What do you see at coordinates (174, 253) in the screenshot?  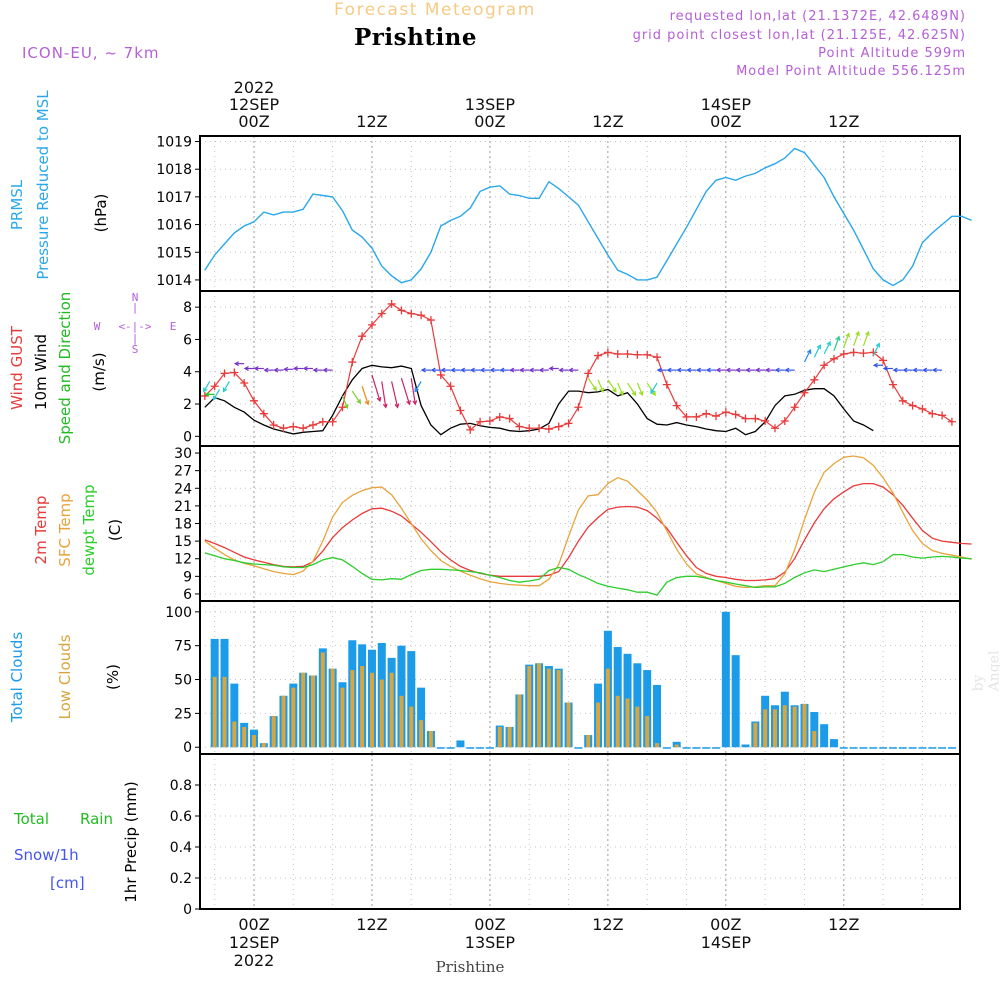 I see `y-tick-label: 1015` at bounding box center [174, 253].